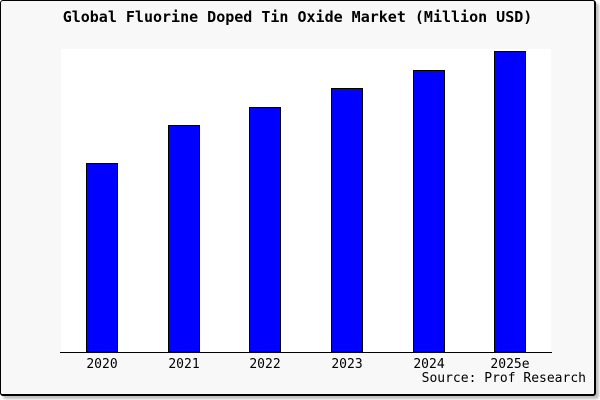 This screenshot has height=400, width=600. Describe the element at coordinates (429, 364) in the screenshot. I see `x-tick-label-2024: 2024` at that location.